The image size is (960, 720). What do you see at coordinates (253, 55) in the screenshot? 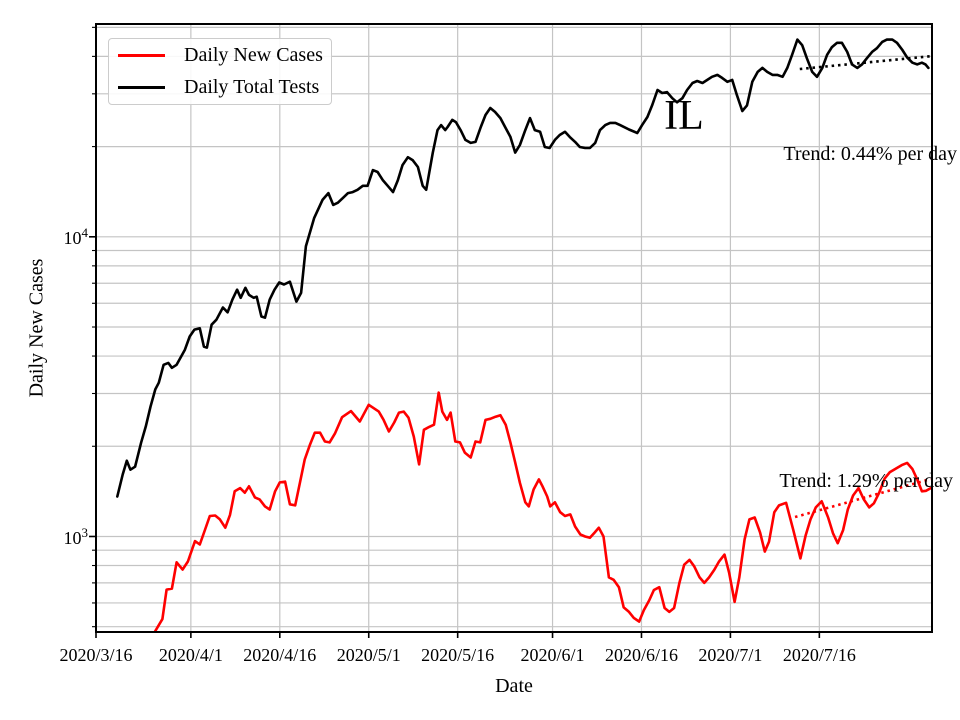
I see `legend-label: Daily New Cases` at bounding box center [253, 55].